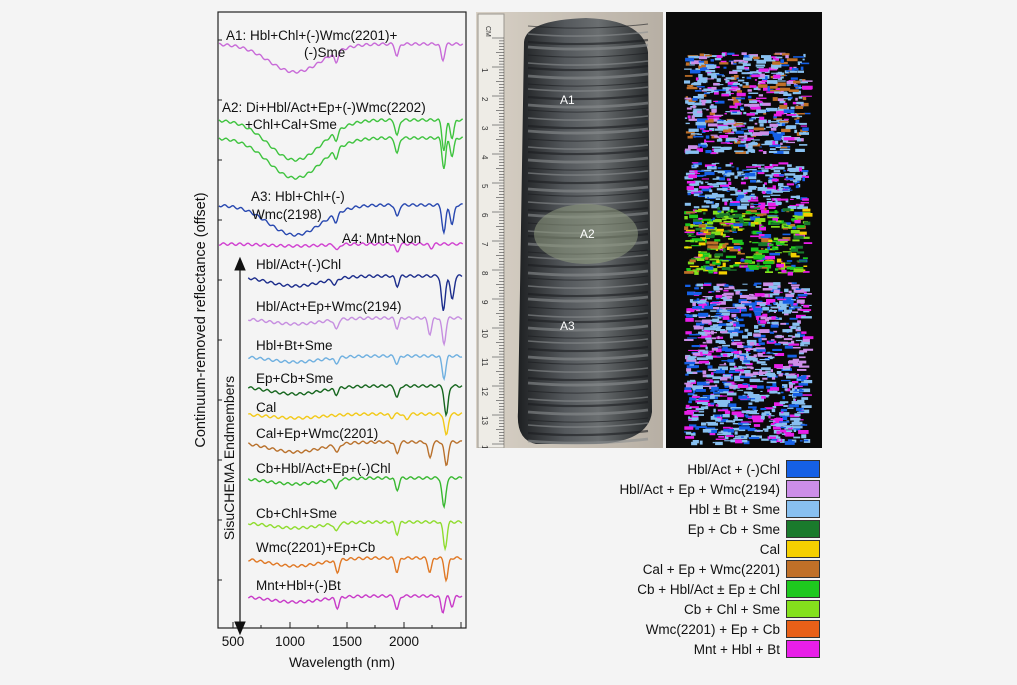  Describe the element at coordinates (728, 589) in the screenshot. I see `legend-item: Cb + Hbl/Act ± Ep ± Chl` at that location.